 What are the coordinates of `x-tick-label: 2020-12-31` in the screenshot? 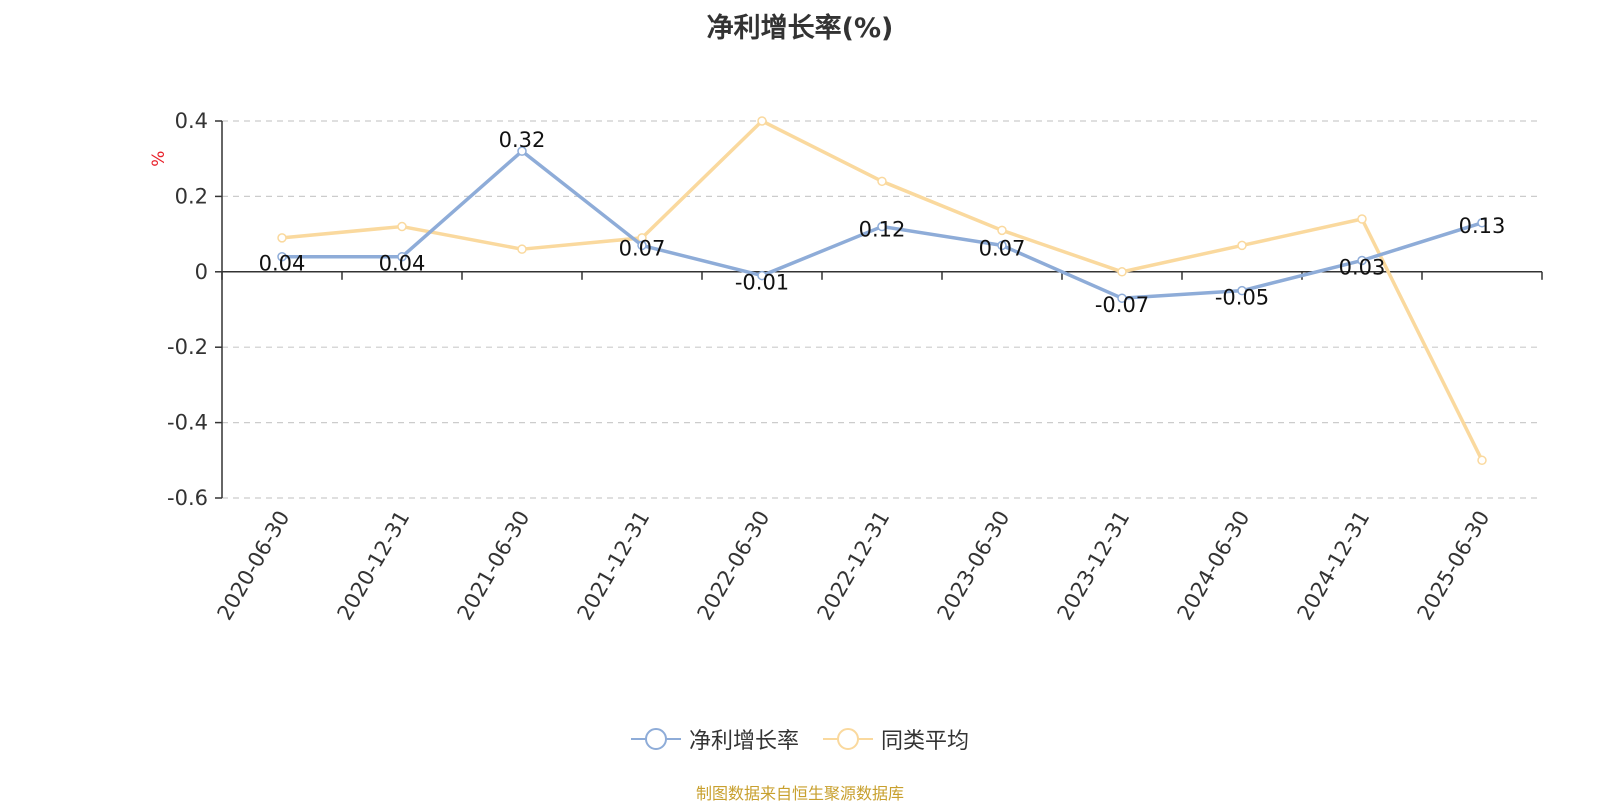 It's located at (374, 566).